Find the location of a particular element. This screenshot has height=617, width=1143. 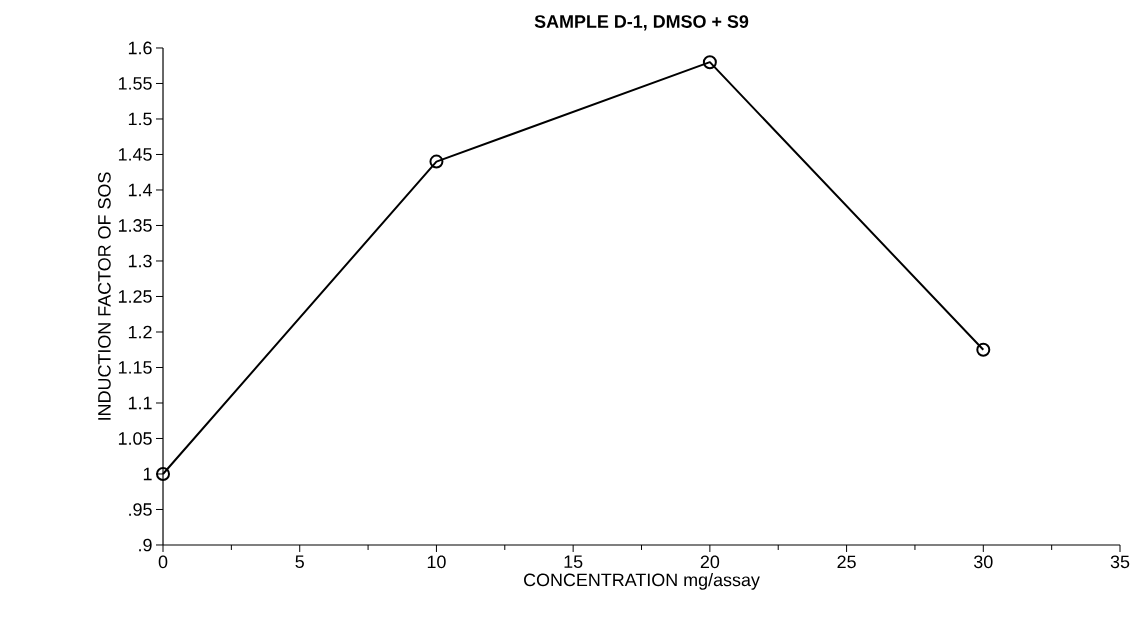

x-tick-label: 0 is located at coordinates (163, 562).